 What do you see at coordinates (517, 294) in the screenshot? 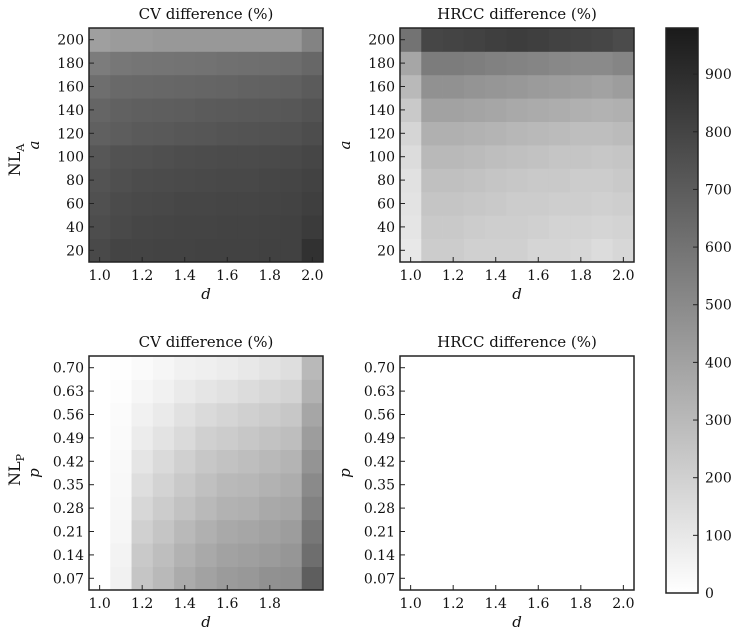
I see `panel-2-x-axis-label: d` at bounding box center [517, 294].